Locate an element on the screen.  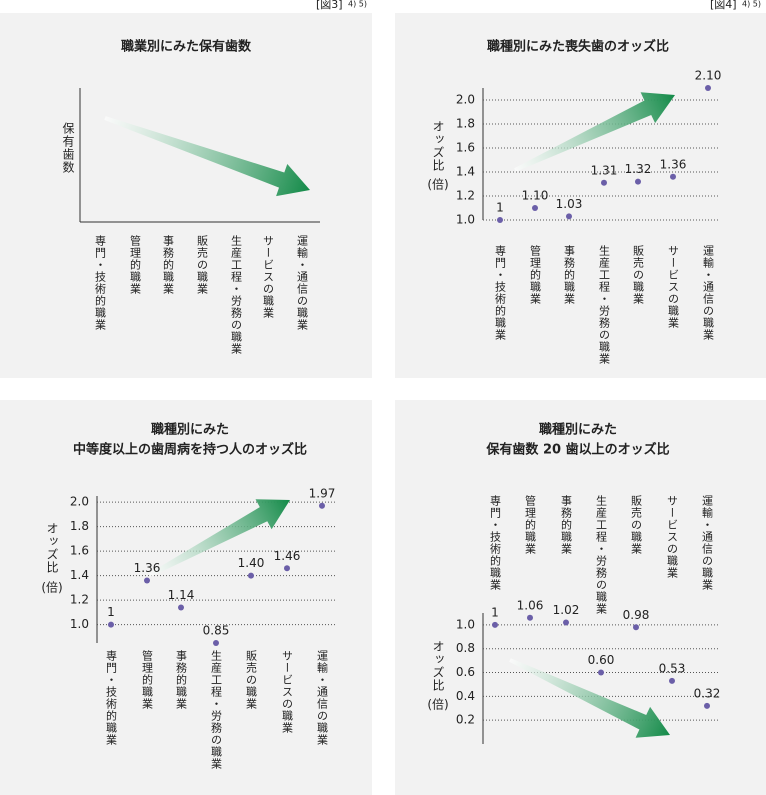
y-tick-label: 0.4 is located at coordinates (465, 696).